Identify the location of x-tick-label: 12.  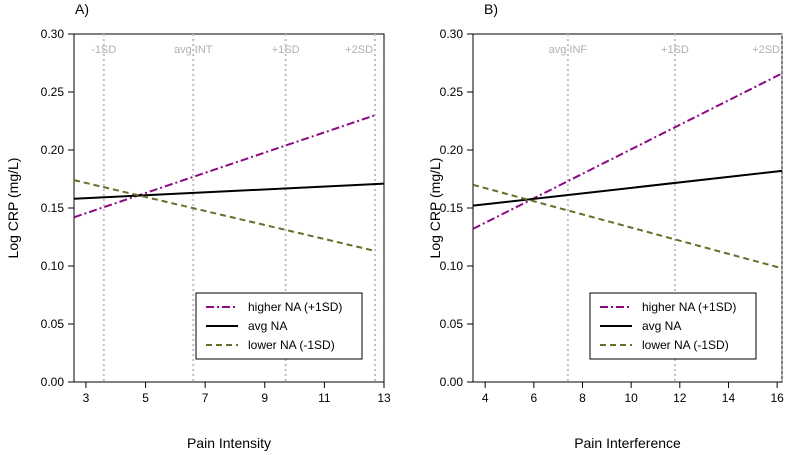
(680, 398).